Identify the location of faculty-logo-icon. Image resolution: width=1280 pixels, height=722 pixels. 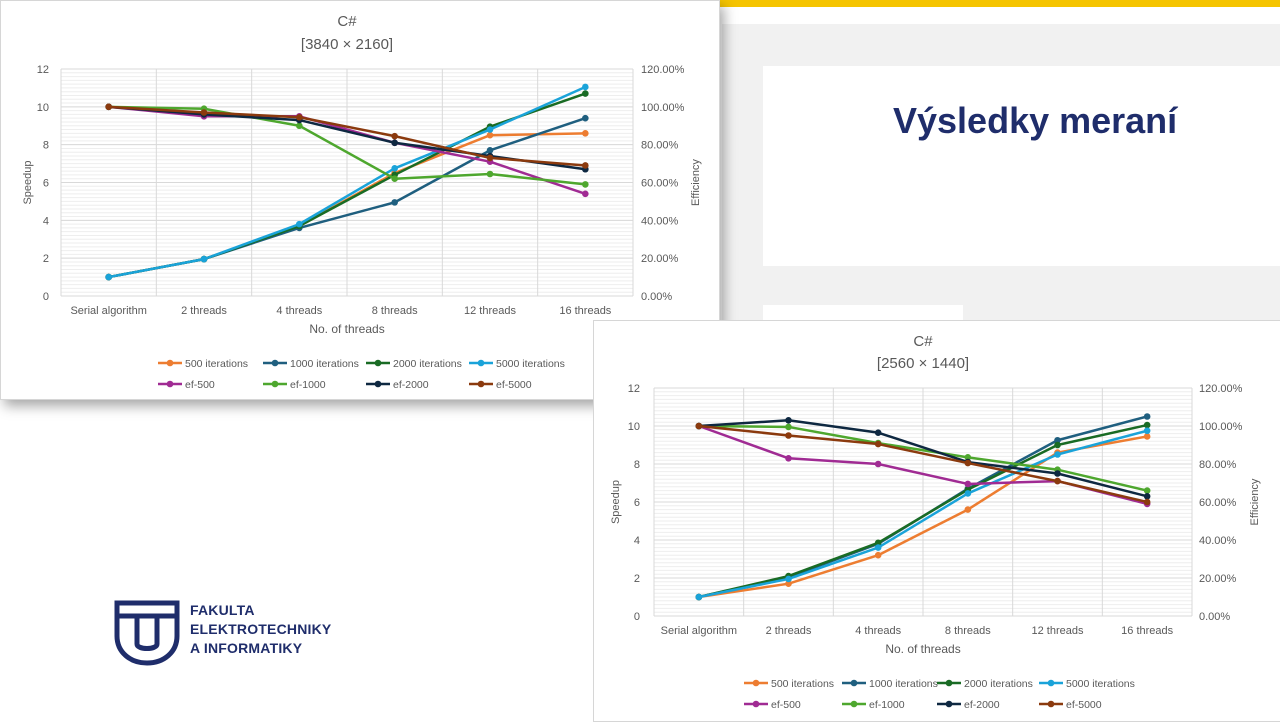
(147, 633).